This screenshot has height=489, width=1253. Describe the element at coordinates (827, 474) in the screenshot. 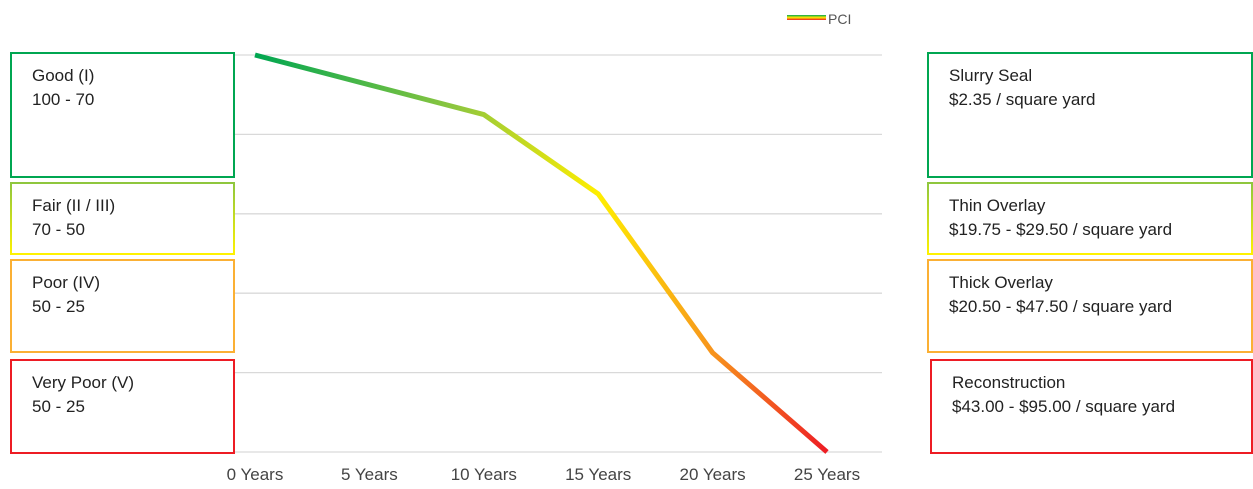

I see `x-tick-label: 25 Years` at that location.